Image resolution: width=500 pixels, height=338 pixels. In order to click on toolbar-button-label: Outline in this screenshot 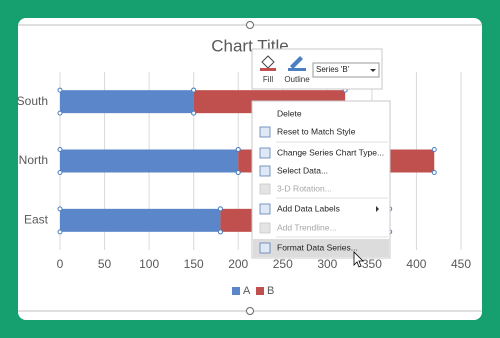, I will do `click(297, 79)`.